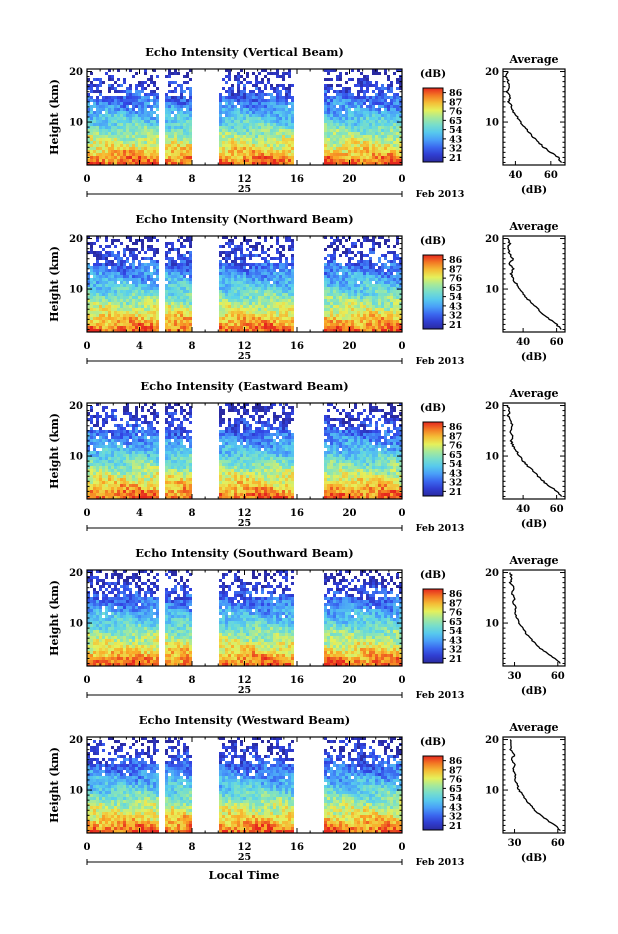 This screenshot has height=934, width=618. Describe the element at coordinates (455, 158) in the screenshot. I see `colorbar-tick-label: 21` at that location.